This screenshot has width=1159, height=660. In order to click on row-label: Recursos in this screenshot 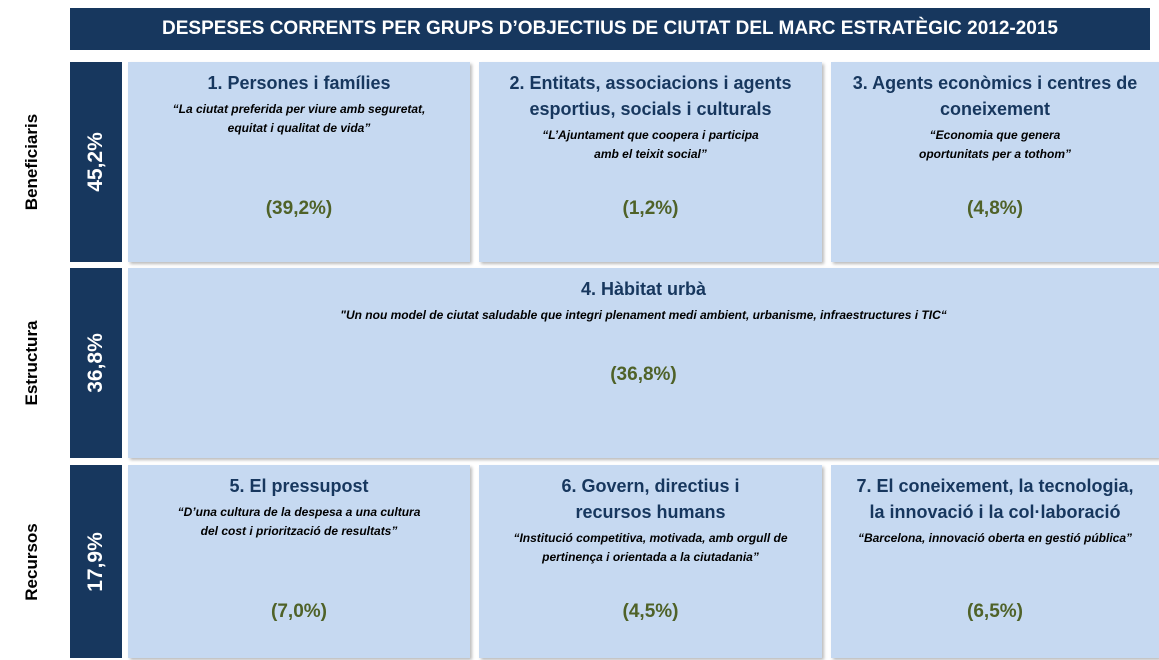, I will do `click(31, 561)`.